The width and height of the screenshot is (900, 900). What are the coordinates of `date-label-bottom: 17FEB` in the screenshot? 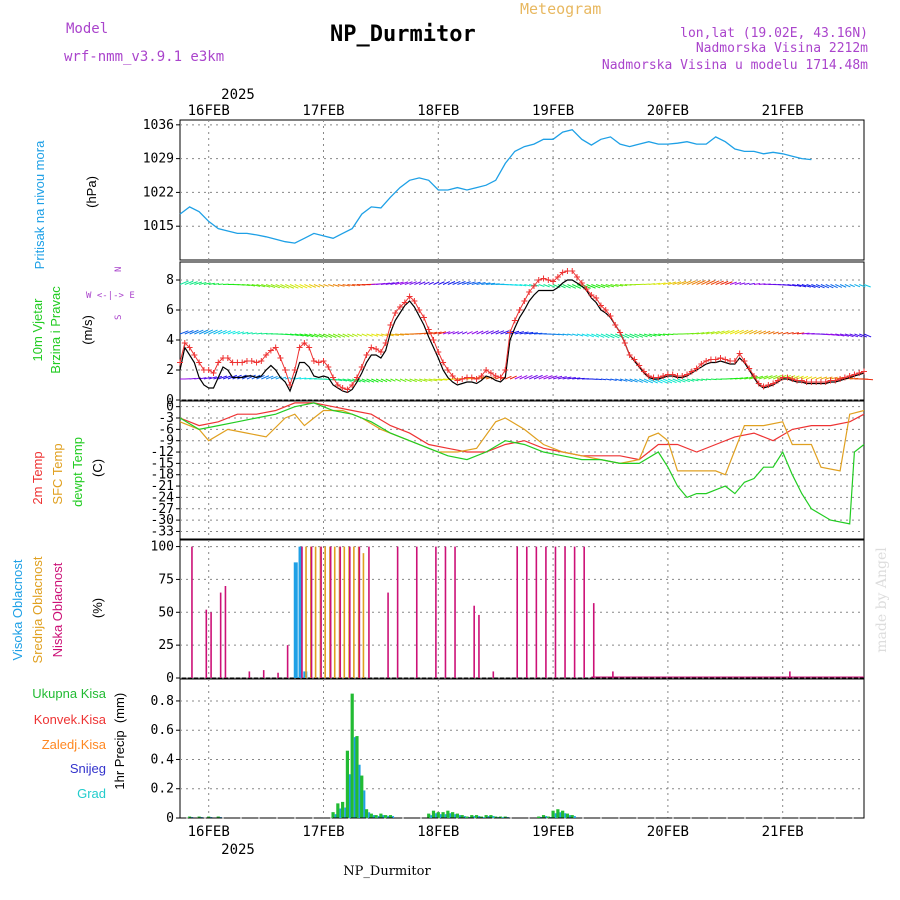 It's located at (323, 832).